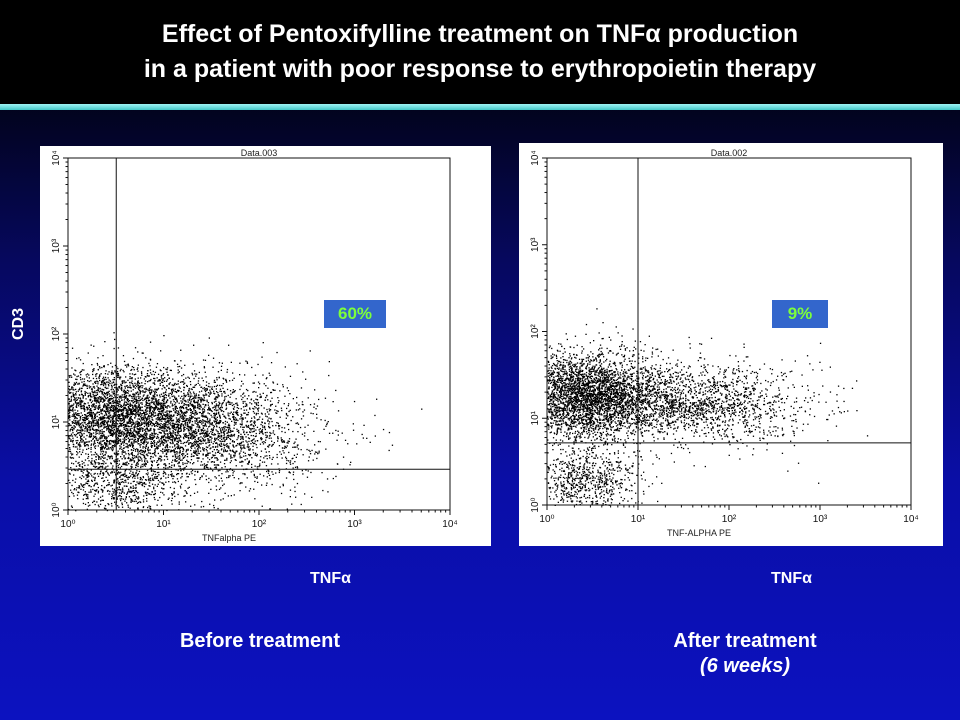 The image size is (960, 720). I want to click on title-divider, so click(480, 107).